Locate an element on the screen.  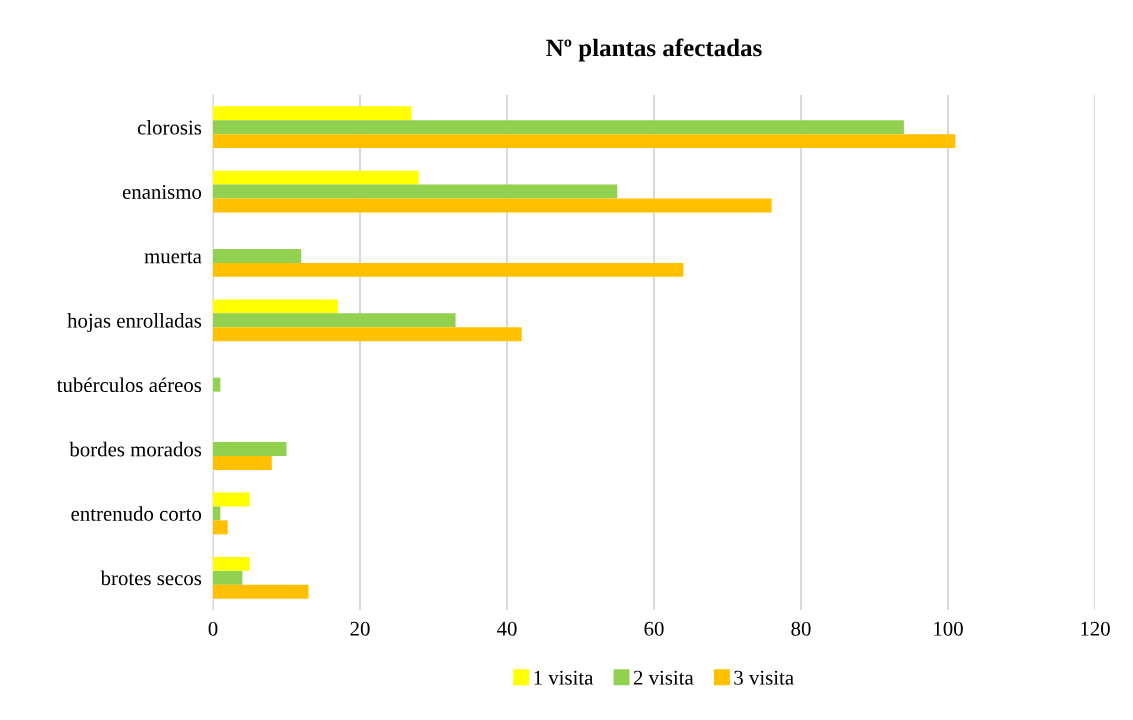
legend-label: 3 visita is located at coordinates (764, 677).